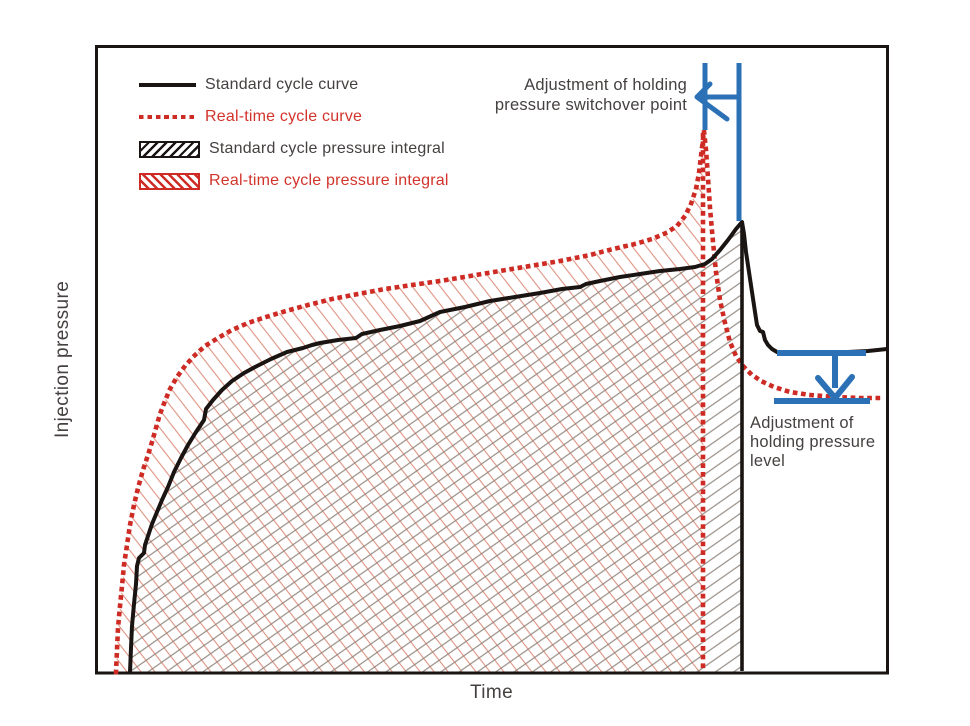 The height and width of the screenshot is (726, 970). Describe the element at coordinates (605, 85) in the screenshot. I see `switchover-annotation-line1: Adjustment of holding` at that location.